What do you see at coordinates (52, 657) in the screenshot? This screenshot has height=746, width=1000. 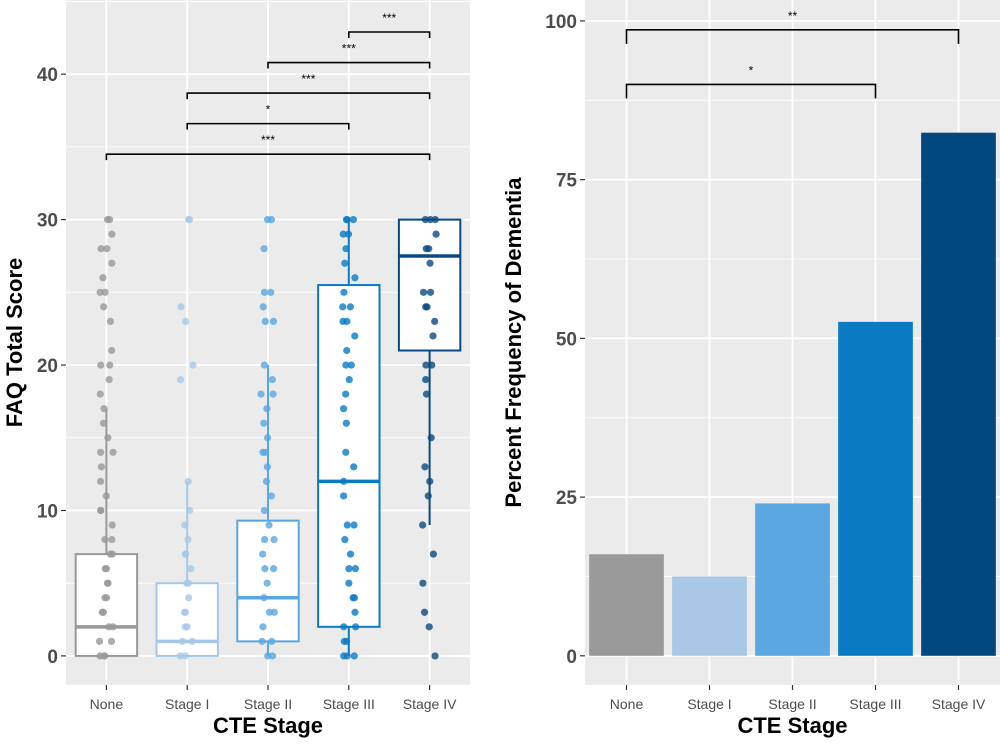 I see `y-tick-label: 0` at bounding box center [52, 657].